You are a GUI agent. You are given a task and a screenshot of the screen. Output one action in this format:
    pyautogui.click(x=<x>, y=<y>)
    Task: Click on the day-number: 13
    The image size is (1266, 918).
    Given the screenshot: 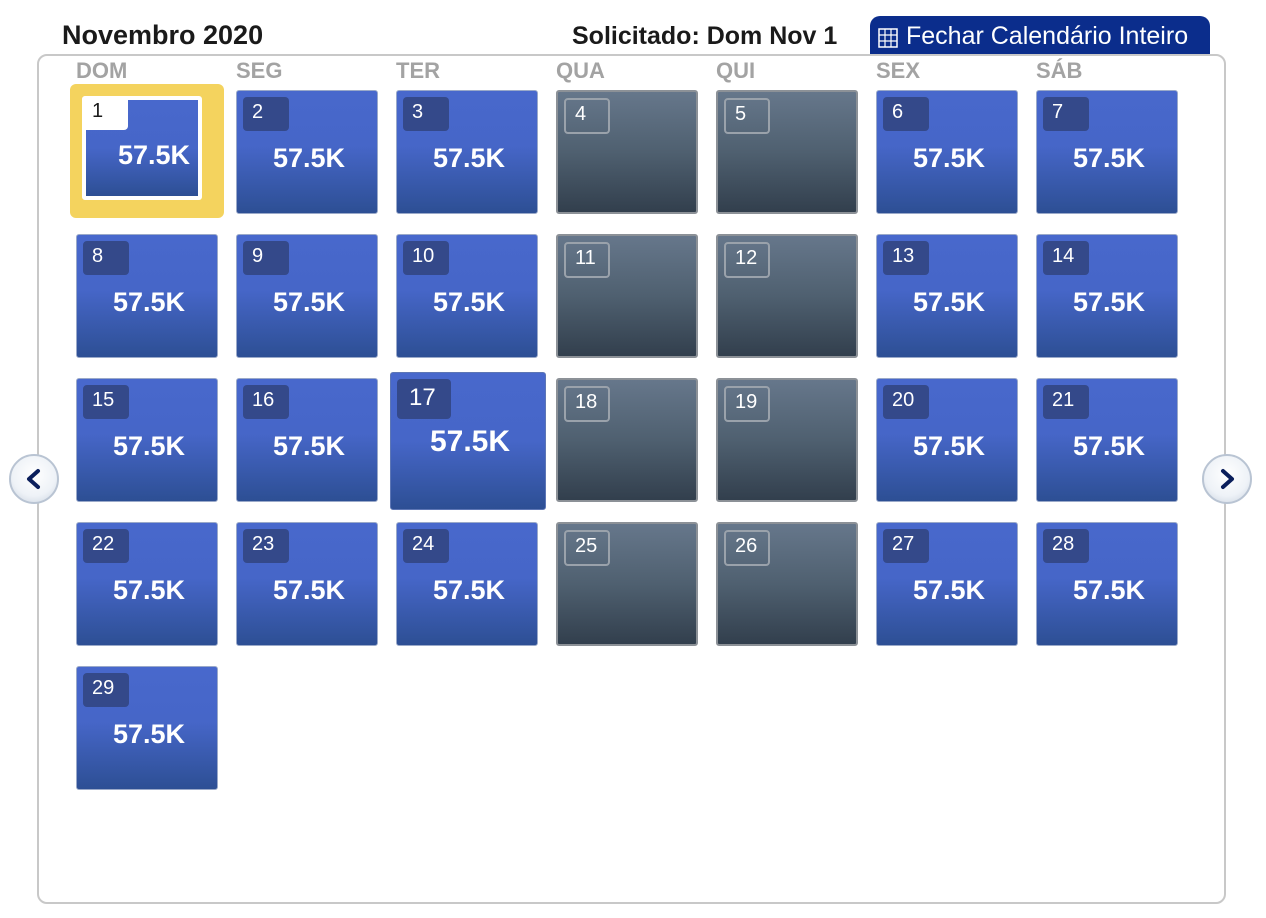 What is the action you would take?
    pyautogui.click(x=906, y=258)
    